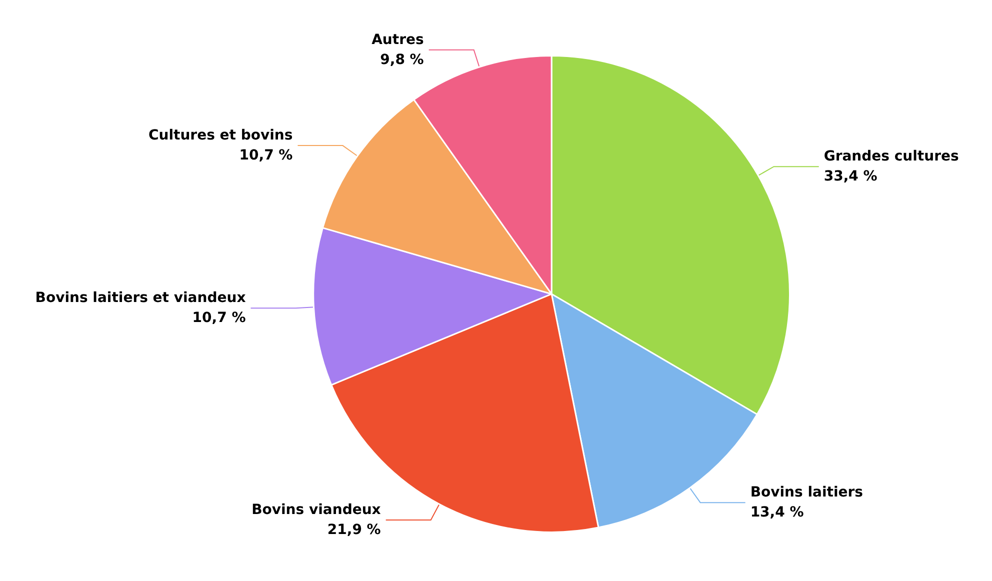  What do you see at coordinates (140, 298) in the screenshot?
I see `slice-label: Bovins laitiers et viandeux` at bounding box center [140, 298].